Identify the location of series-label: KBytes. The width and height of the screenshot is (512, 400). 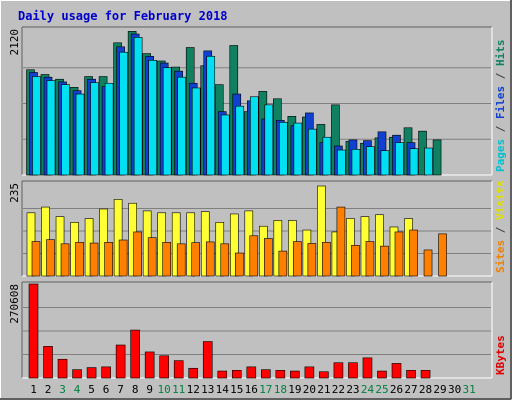
(500, 355).